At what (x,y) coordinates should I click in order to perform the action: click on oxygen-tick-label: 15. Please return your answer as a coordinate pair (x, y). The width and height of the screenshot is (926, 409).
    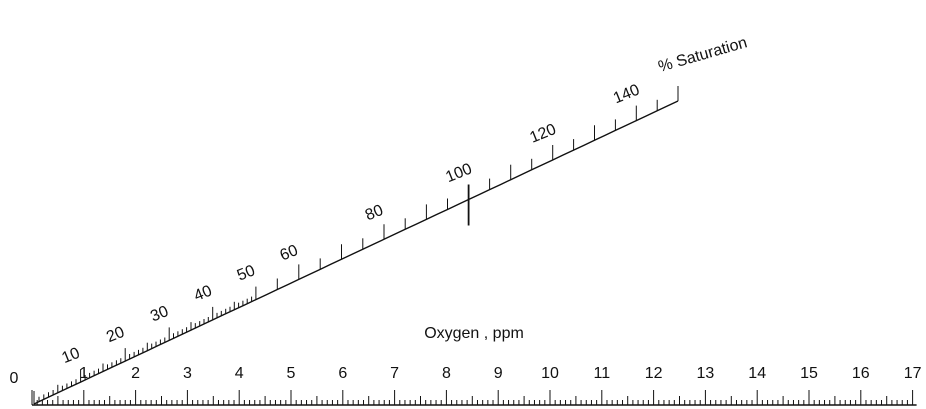
    Looking at the image, I should click on (809, 373).